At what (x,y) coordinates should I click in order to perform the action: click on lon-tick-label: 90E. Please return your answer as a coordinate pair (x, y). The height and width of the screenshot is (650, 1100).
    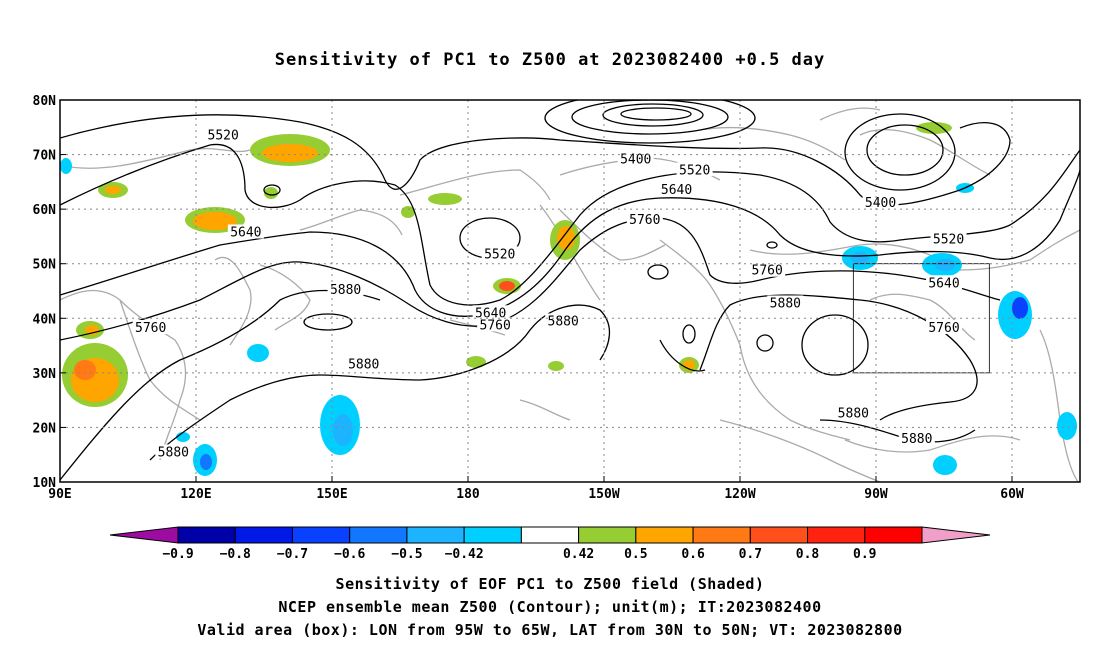
    Looking at the image, I should click on (59, 494).